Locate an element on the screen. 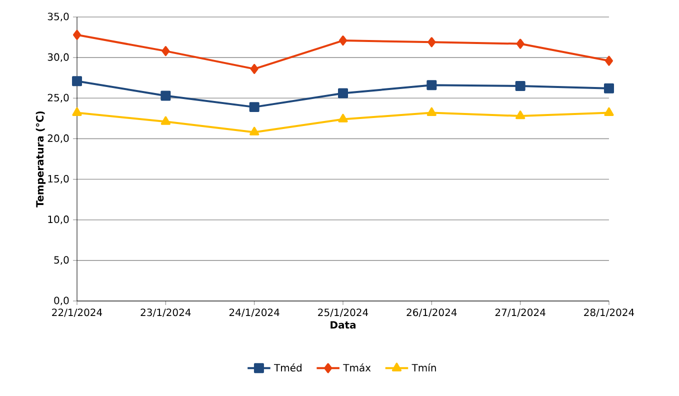 The width and height of the screenshot is (679, 396). y-tick-label: 20,0 is located at coordinates (58, 139).